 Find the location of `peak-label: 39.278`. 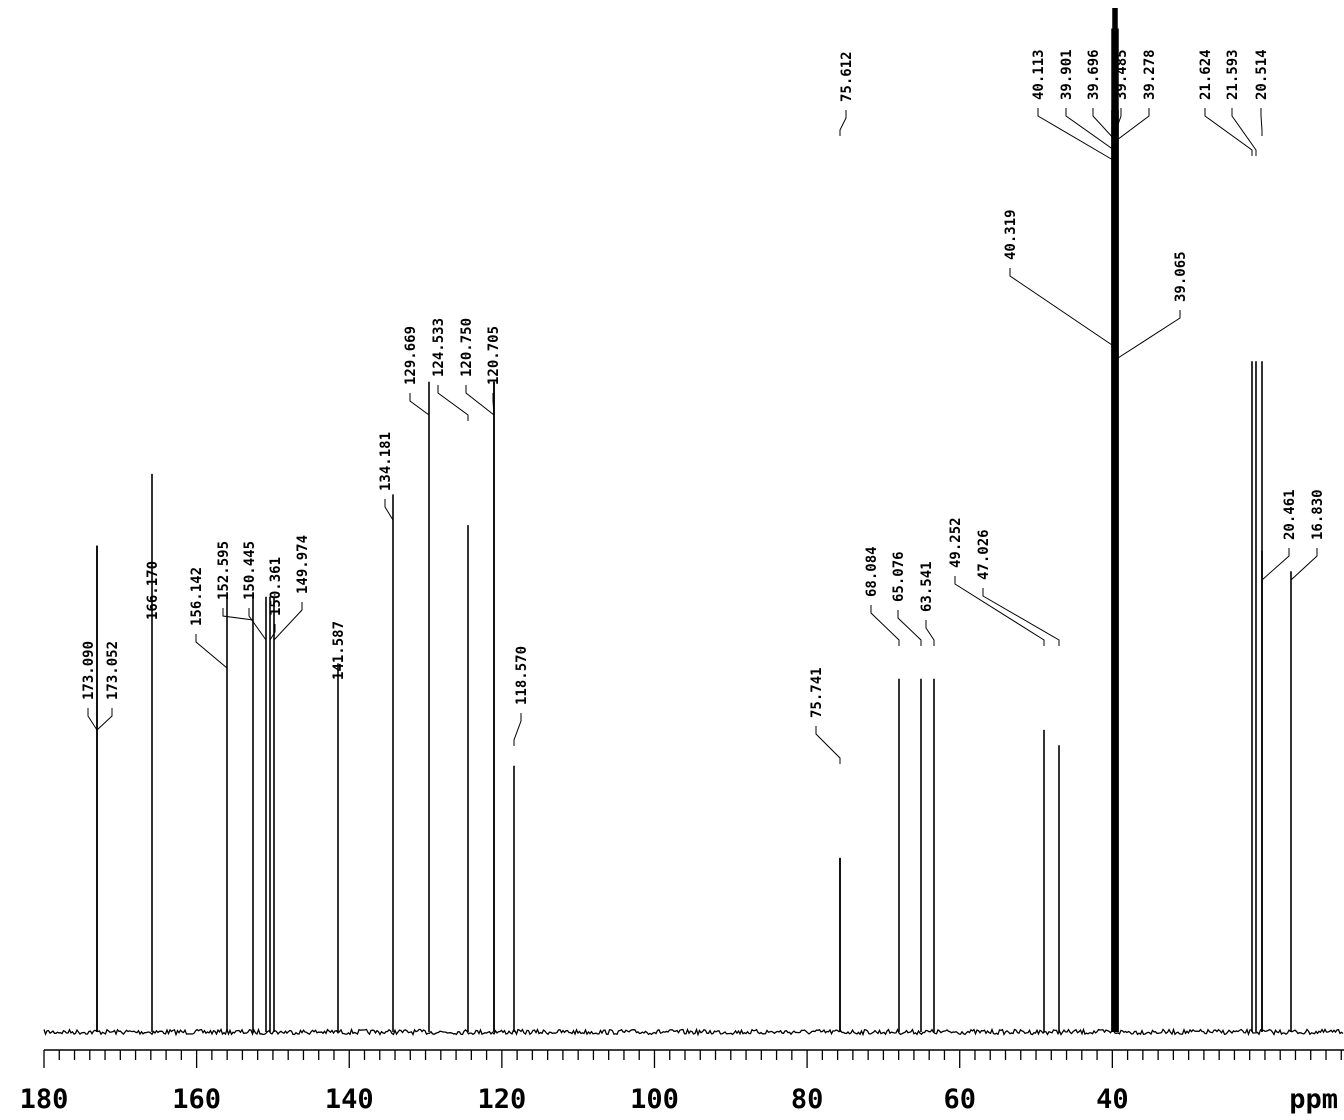

peak-label: 39.278 is located at coordinates (1150, 74).